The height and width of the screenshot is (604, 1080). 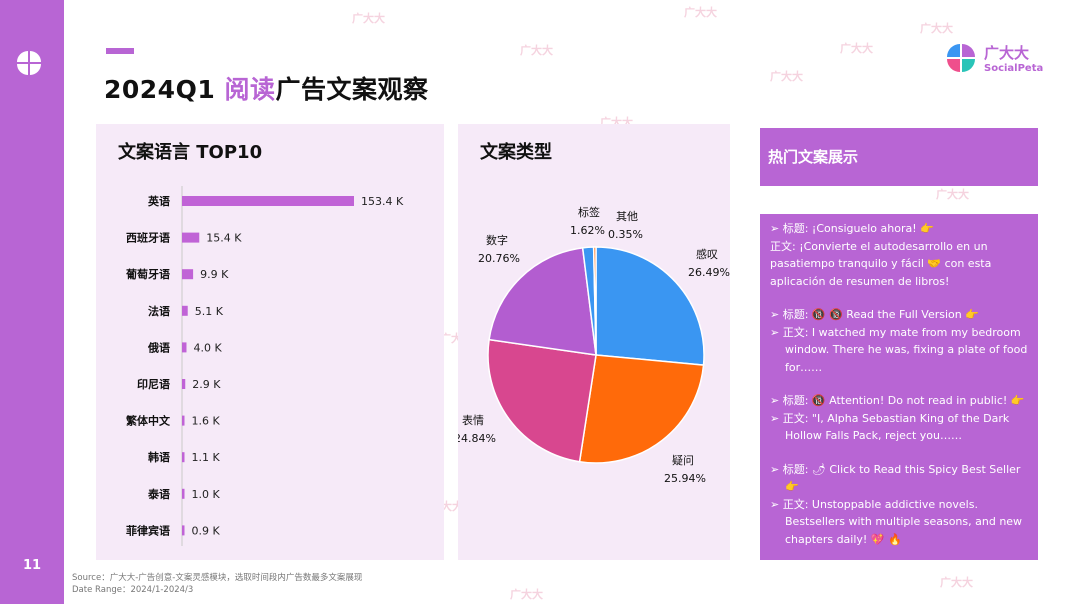 I want to click on bar-category-label: 俄语, so click(x=158, y=347).